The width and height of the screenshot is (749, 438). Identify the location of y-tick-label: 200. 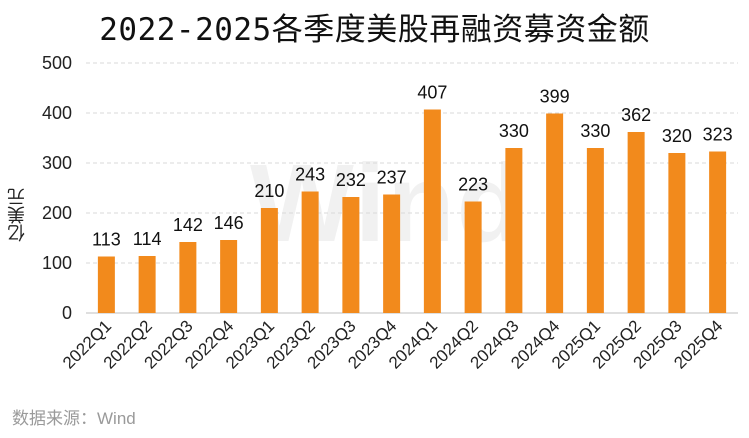
(57, 213).